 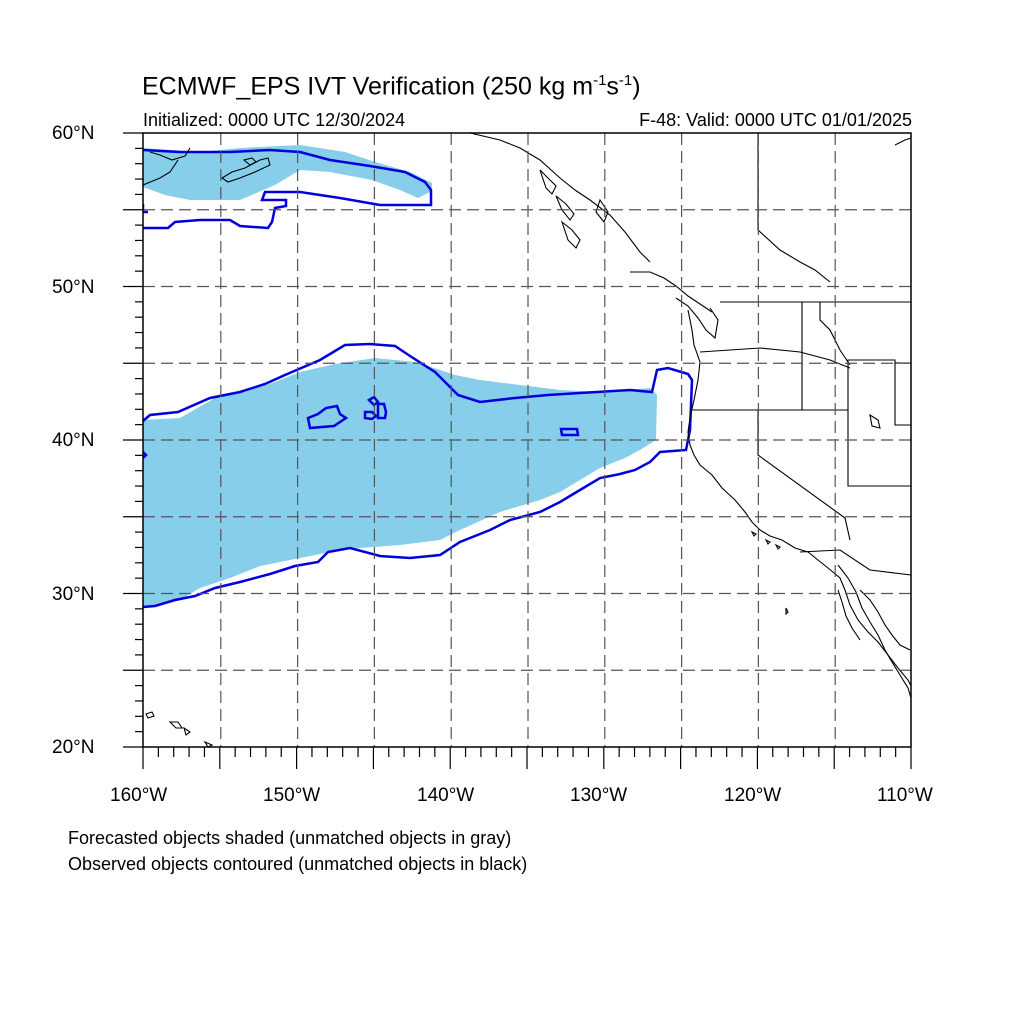 What do you see at coordinates (612, 86) in the screenshot?
I see `title-unit-s: s` at bounding box center [612, 86].